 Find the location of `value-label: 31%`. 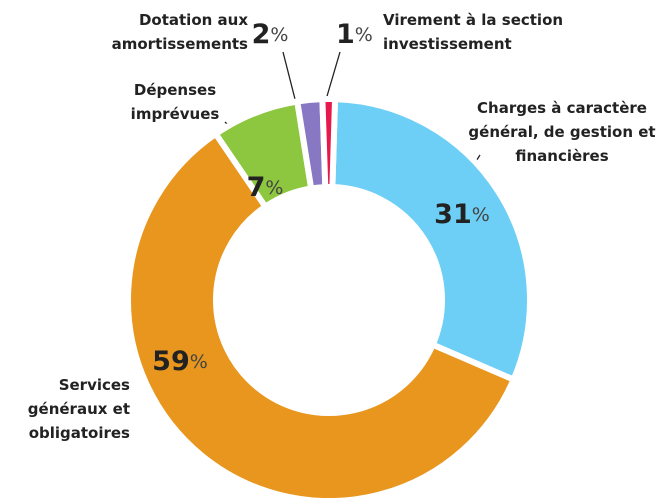

value-label: 31% is located at coordinates (462, 214).